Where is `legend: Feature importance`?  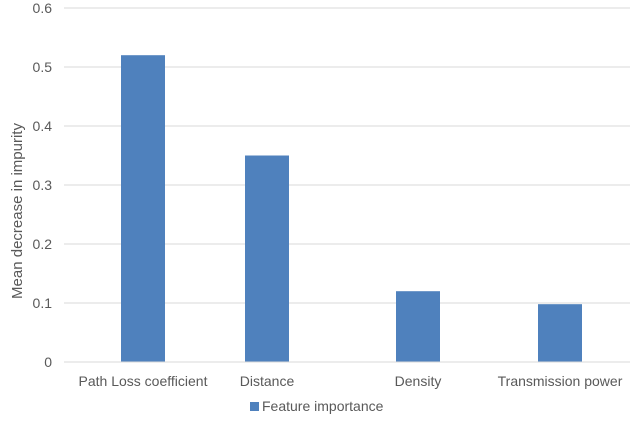
legend: Feature importance is located at coordinates (317, 406).